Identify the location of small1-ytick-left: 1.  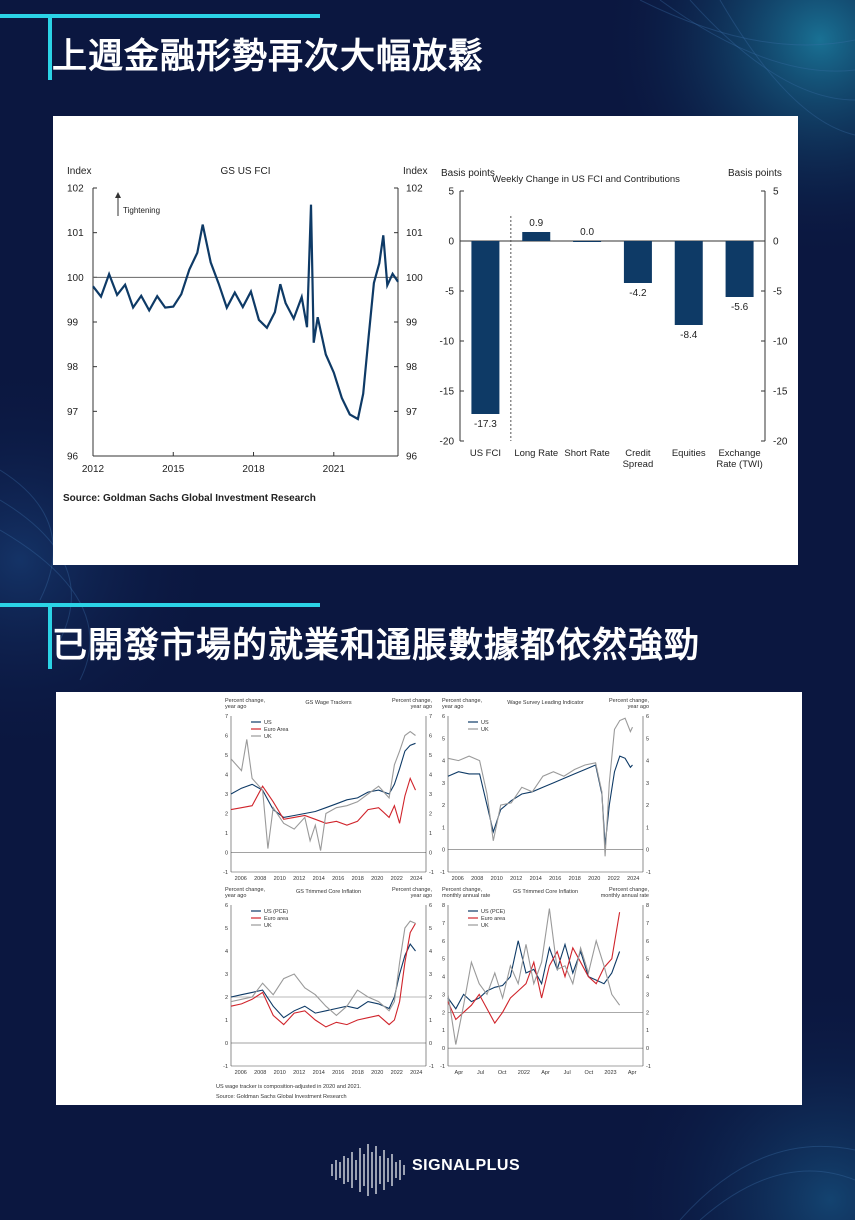
(226, 834).